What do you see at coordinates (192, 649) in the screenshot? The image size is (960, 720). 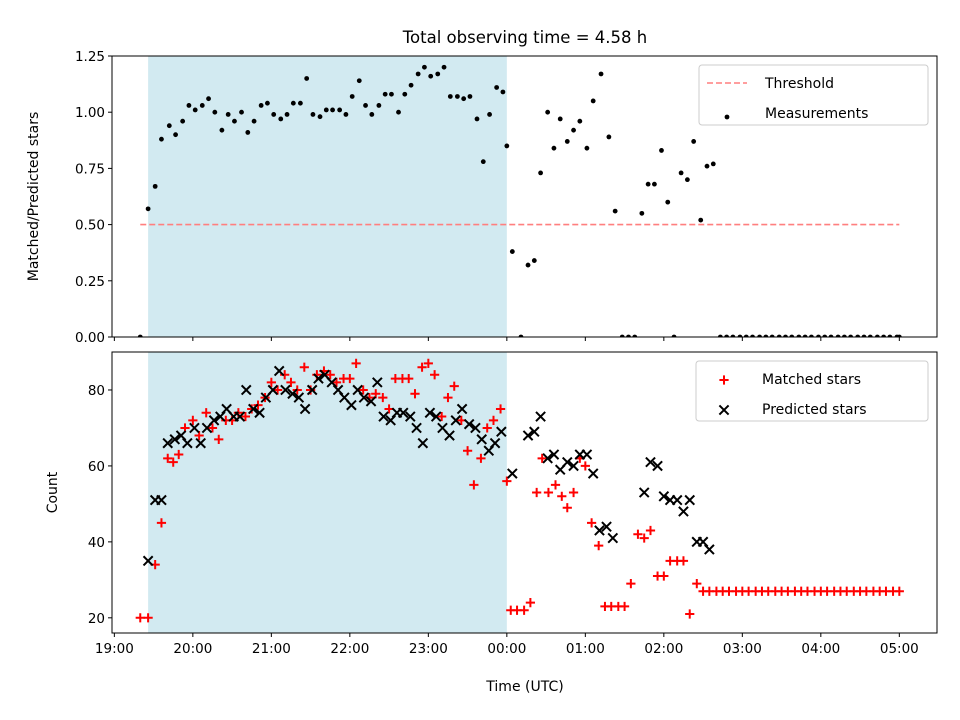 I see `x-tick-label: 20:00` at bounding box center [192, 649].